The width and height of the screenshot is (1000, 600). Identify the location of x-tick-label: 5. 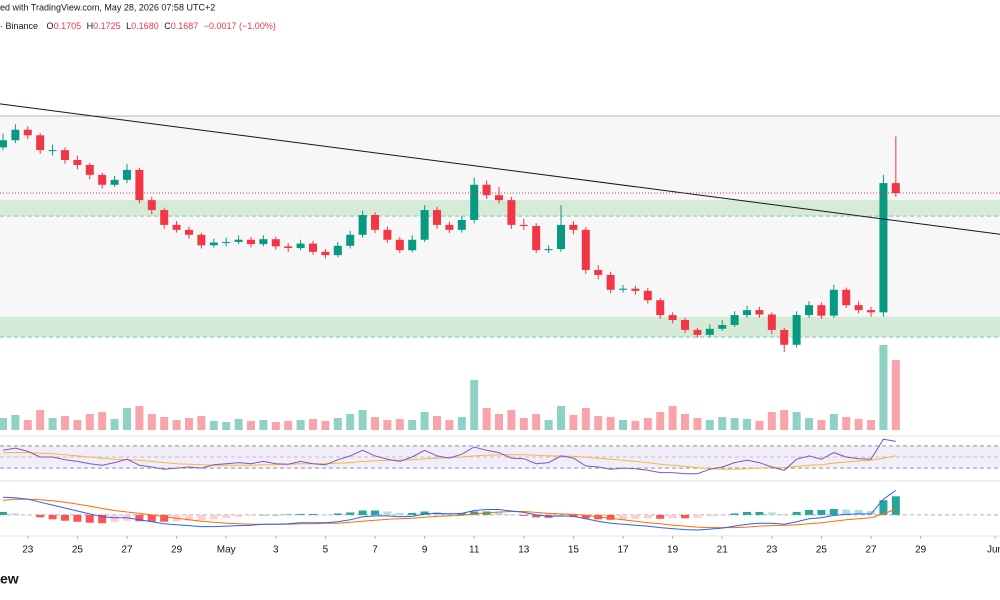
(326, 550).